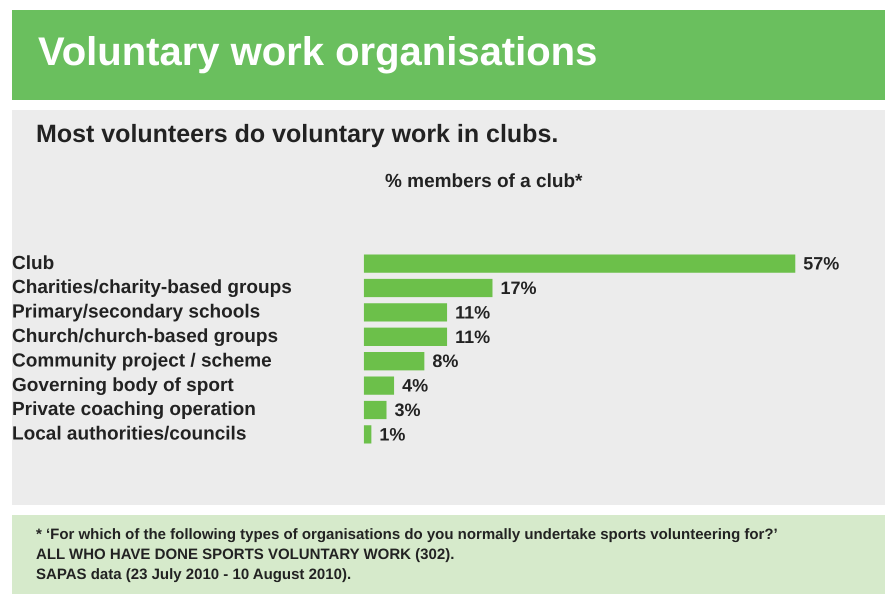  Describe the element at coordinates (152, 287) in the screenshot. I see `y-tick-label: Charities/charity-based groups` at that location.